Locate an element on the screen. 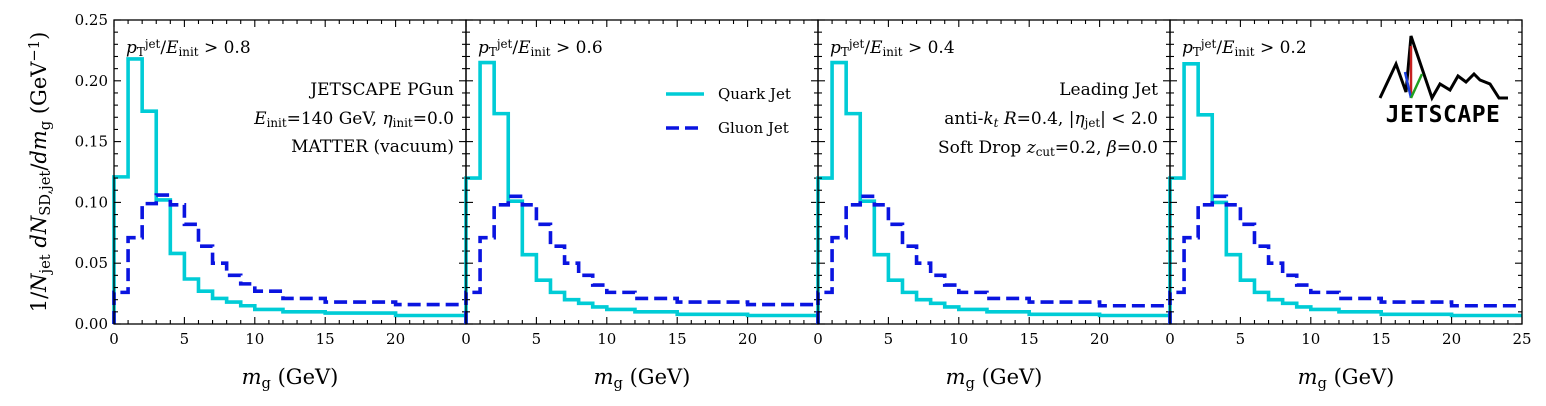 The image size is (1546, 406). annotation-generator: JETSCAPE PGun is located at coordinates (381, 90).